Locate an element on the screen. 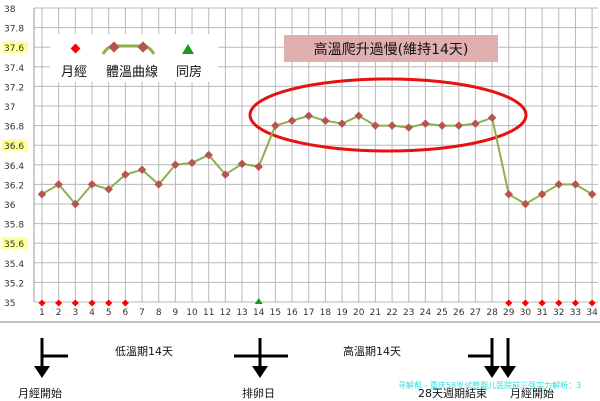 The height and width of the screenshot is (401, 600). x-tick-label: 20 is located at coordinates (359, 313).